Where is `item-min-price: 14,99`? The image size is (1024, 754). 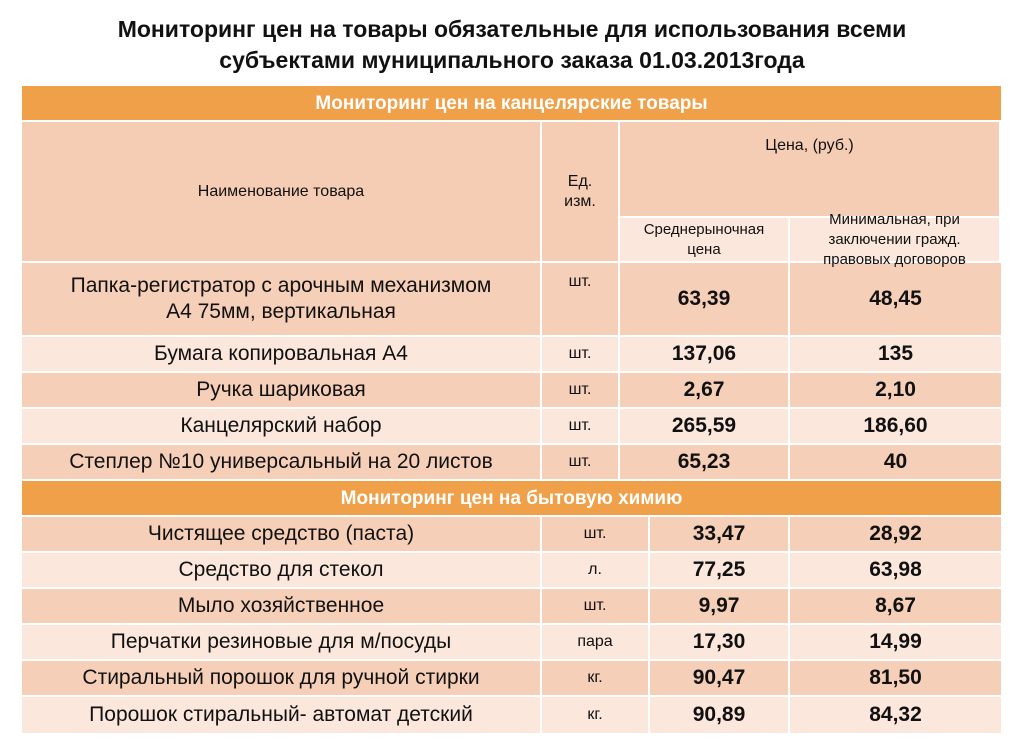 item-min-price: 14,99 is located at coordinates (895, 642).